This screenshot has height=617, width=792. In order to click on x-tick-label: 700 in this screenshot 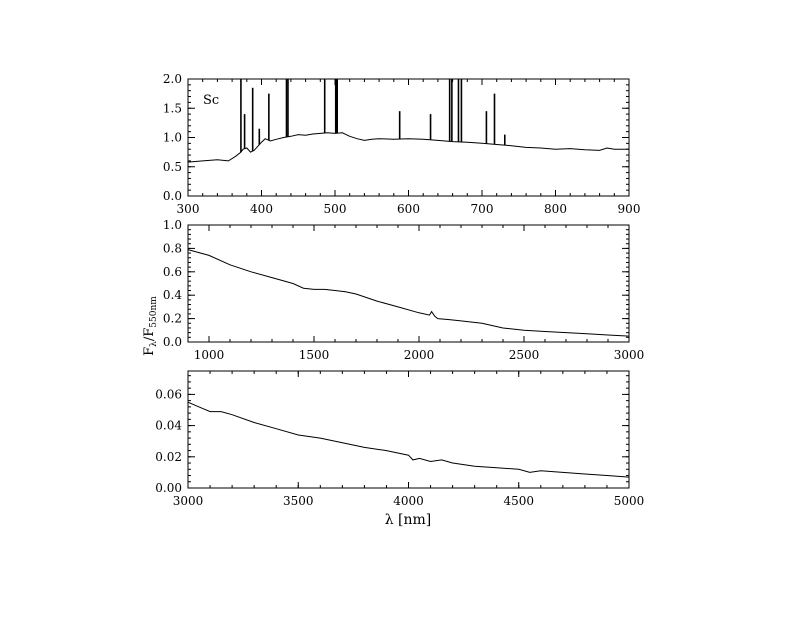, I will do `click(482, 209)`.